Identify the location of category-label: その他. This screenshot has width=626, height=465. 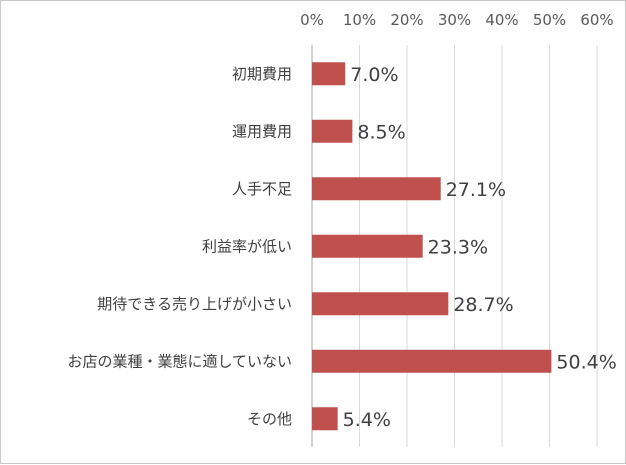
(269, 419).